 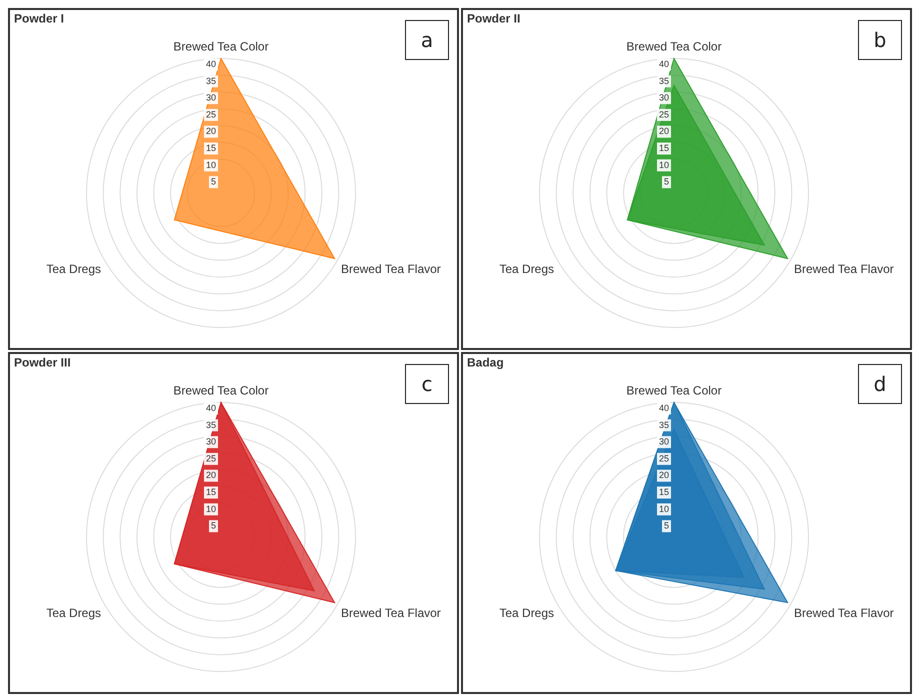 I want to click on text: c, so click(x=427, y=384).